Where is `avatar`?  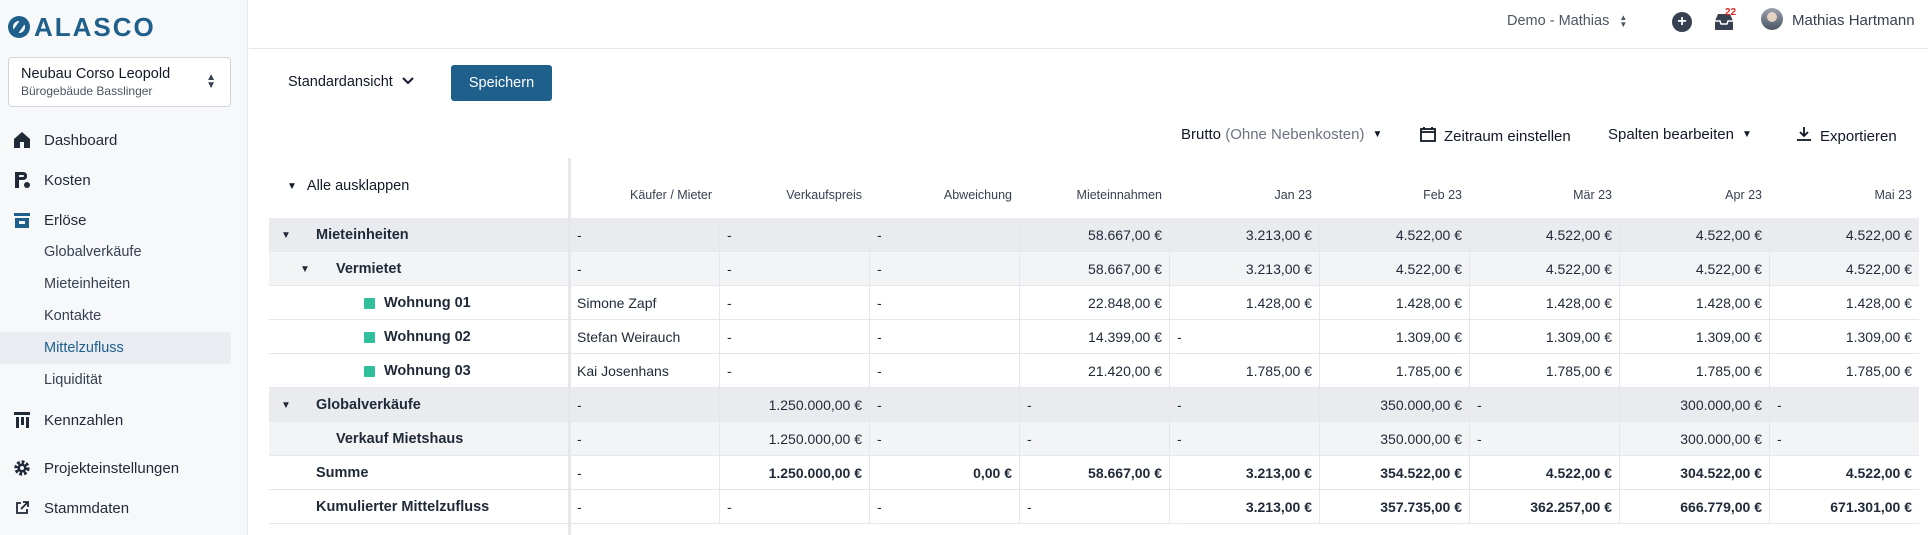
avatar is located at coordinates (1772, 19).